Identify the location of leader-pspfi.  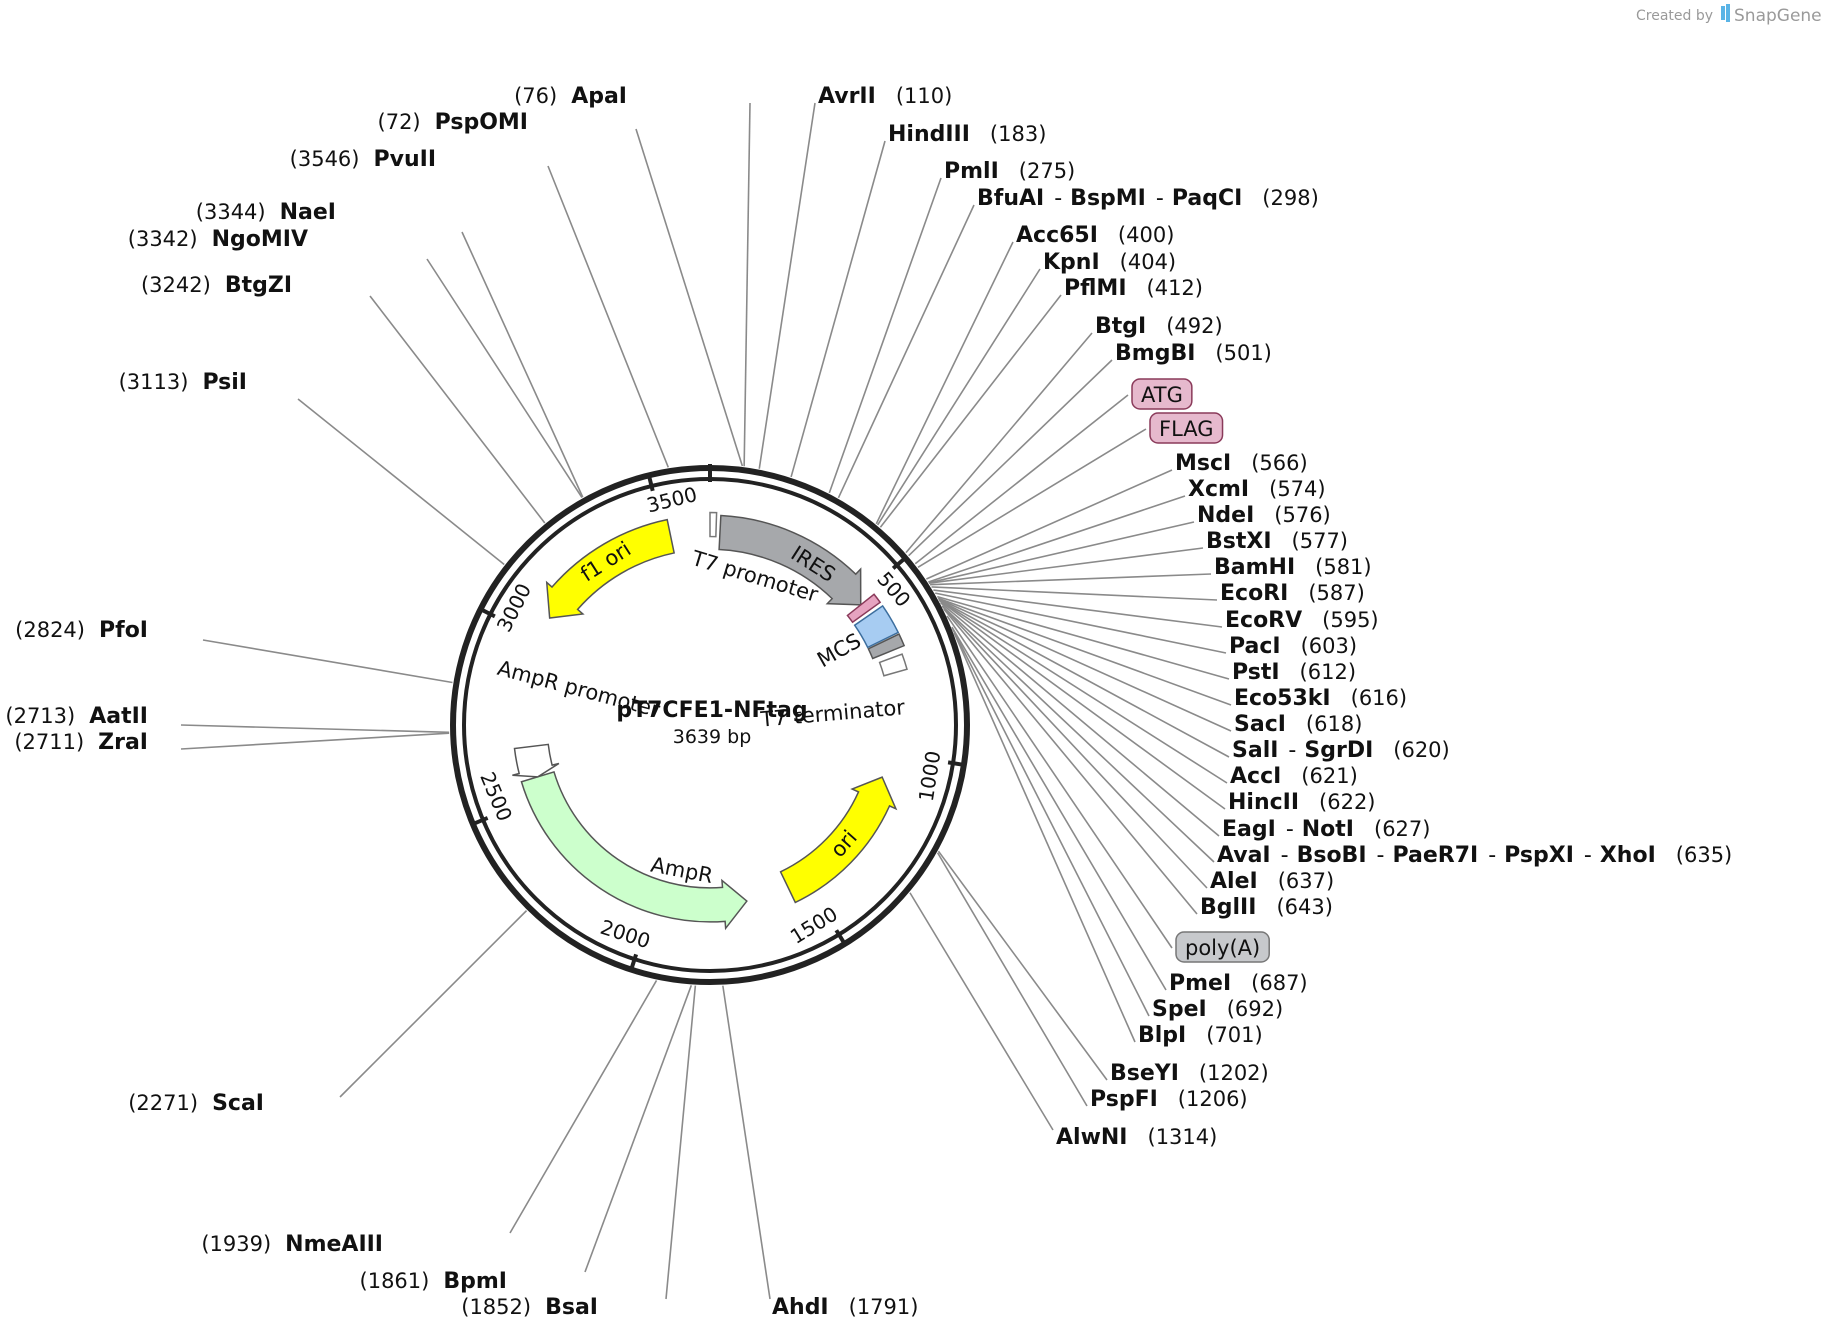
(1012, 979).